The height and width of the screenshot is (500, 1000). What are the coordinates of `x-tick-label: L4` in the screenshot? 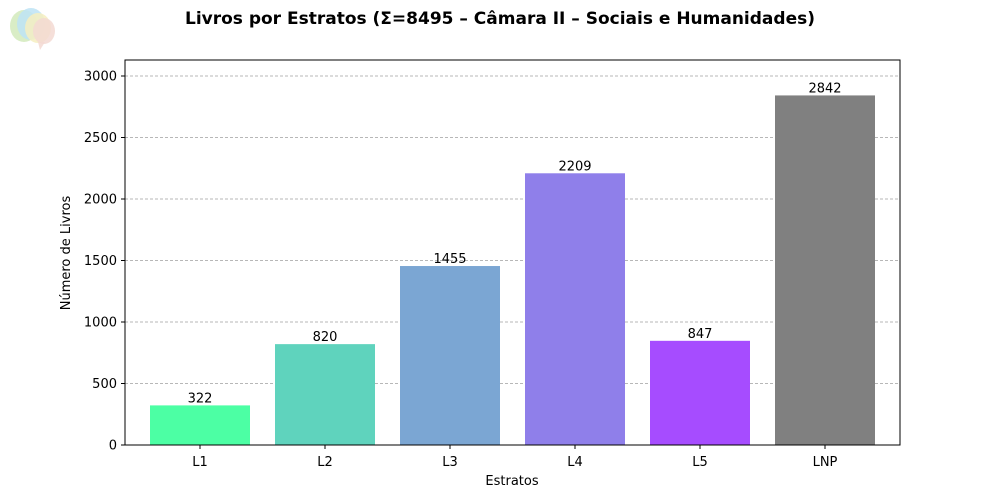 It's located at (575, 462).